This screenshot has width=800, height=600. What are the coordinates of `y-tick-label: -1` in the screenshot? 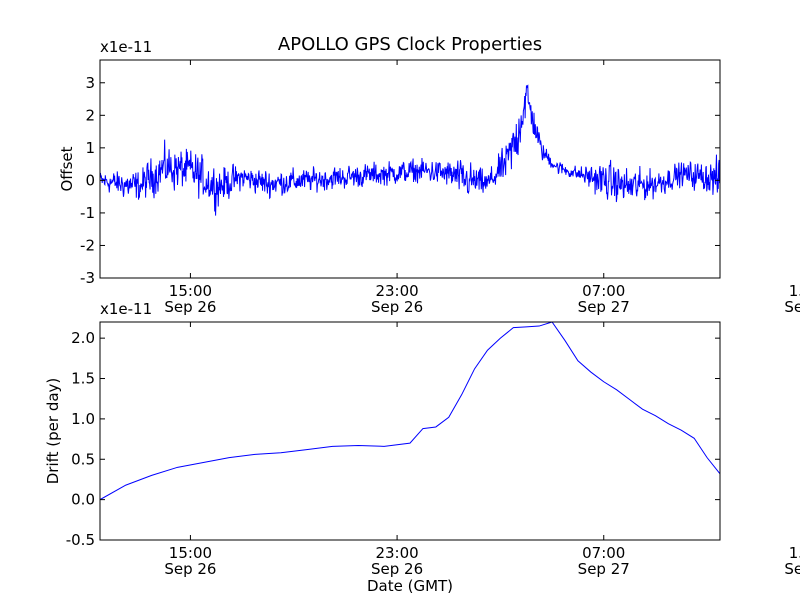 It's located at (87, 213).